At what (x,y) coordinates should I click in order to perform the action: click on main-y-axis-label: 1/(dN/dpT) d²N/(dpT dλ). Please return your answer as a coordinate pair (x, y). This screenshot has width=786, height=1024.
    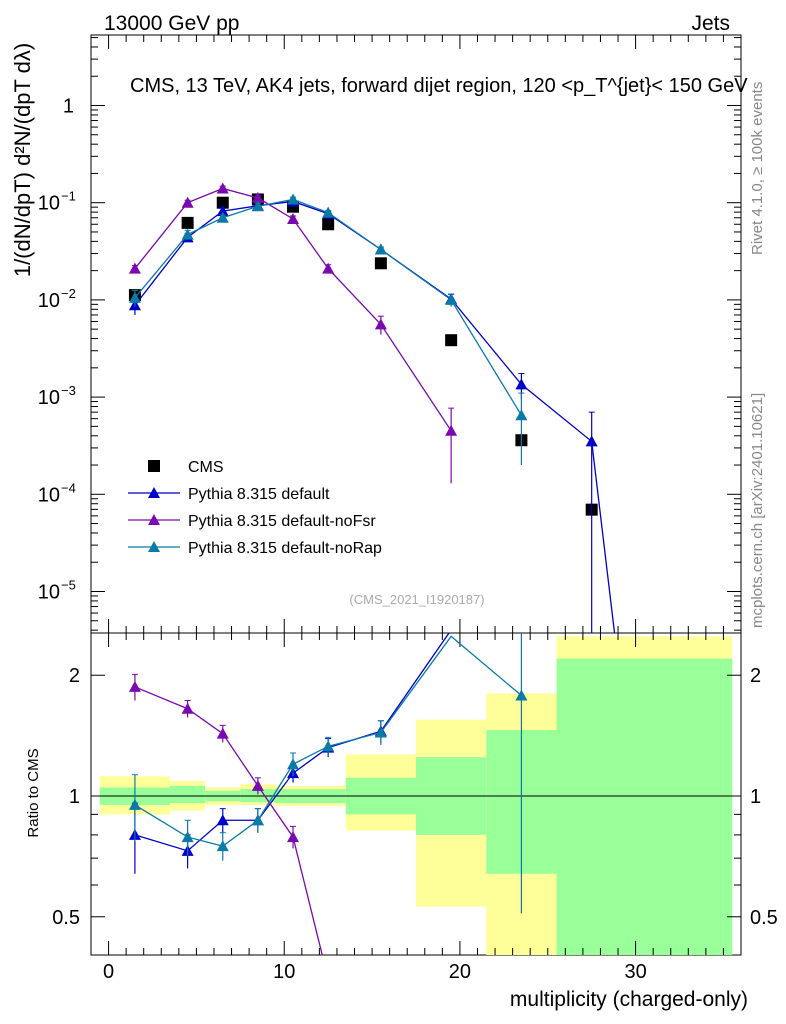
    Looking at the image, I should click on (22, 160).